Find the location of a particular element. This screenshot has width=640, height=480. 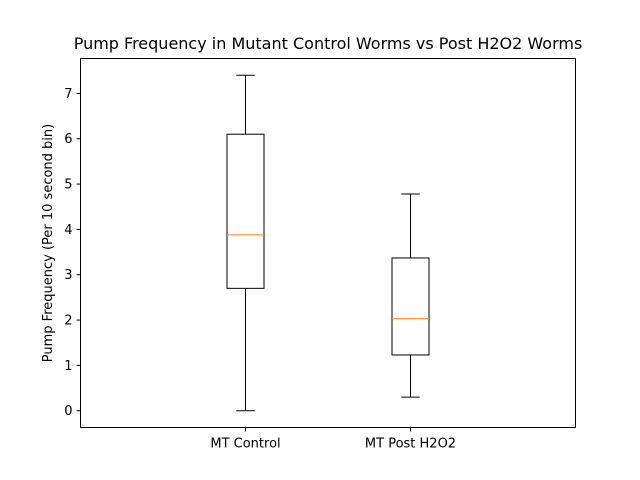

y-tick-label: 7 is located at coordinates (68, 94).